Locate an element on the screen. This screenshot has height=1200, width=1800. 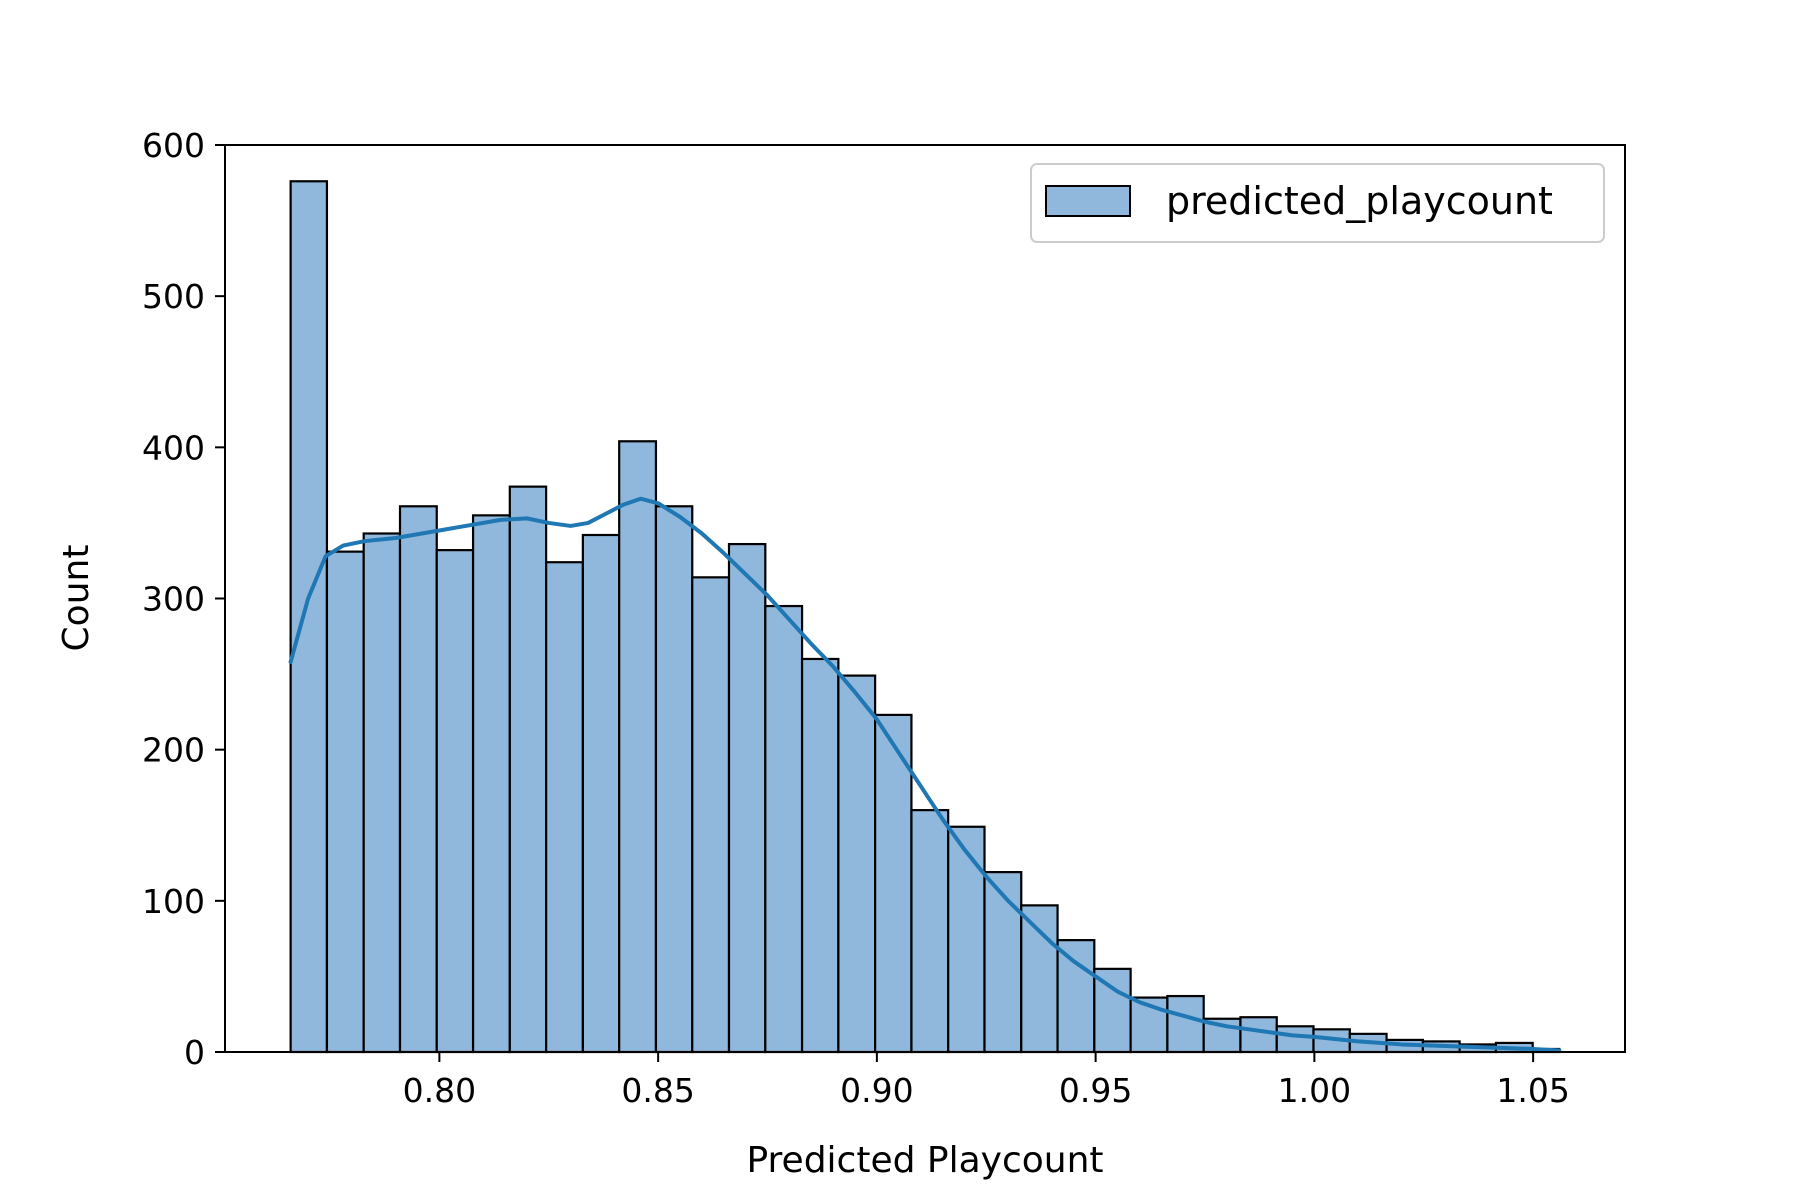
legend-frame is located at coordinates (1317, 203).